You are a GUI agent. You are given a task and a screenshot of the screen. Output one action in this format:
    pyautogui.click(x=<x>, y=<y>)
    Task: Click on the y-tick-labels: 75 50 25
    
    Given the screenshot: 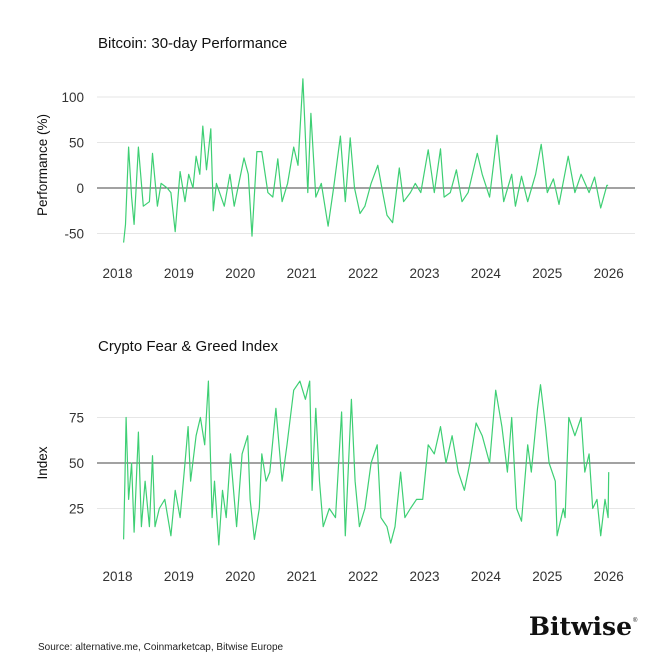 What is the action you would take?
    pyautogui.click(x=76, y=464)
    